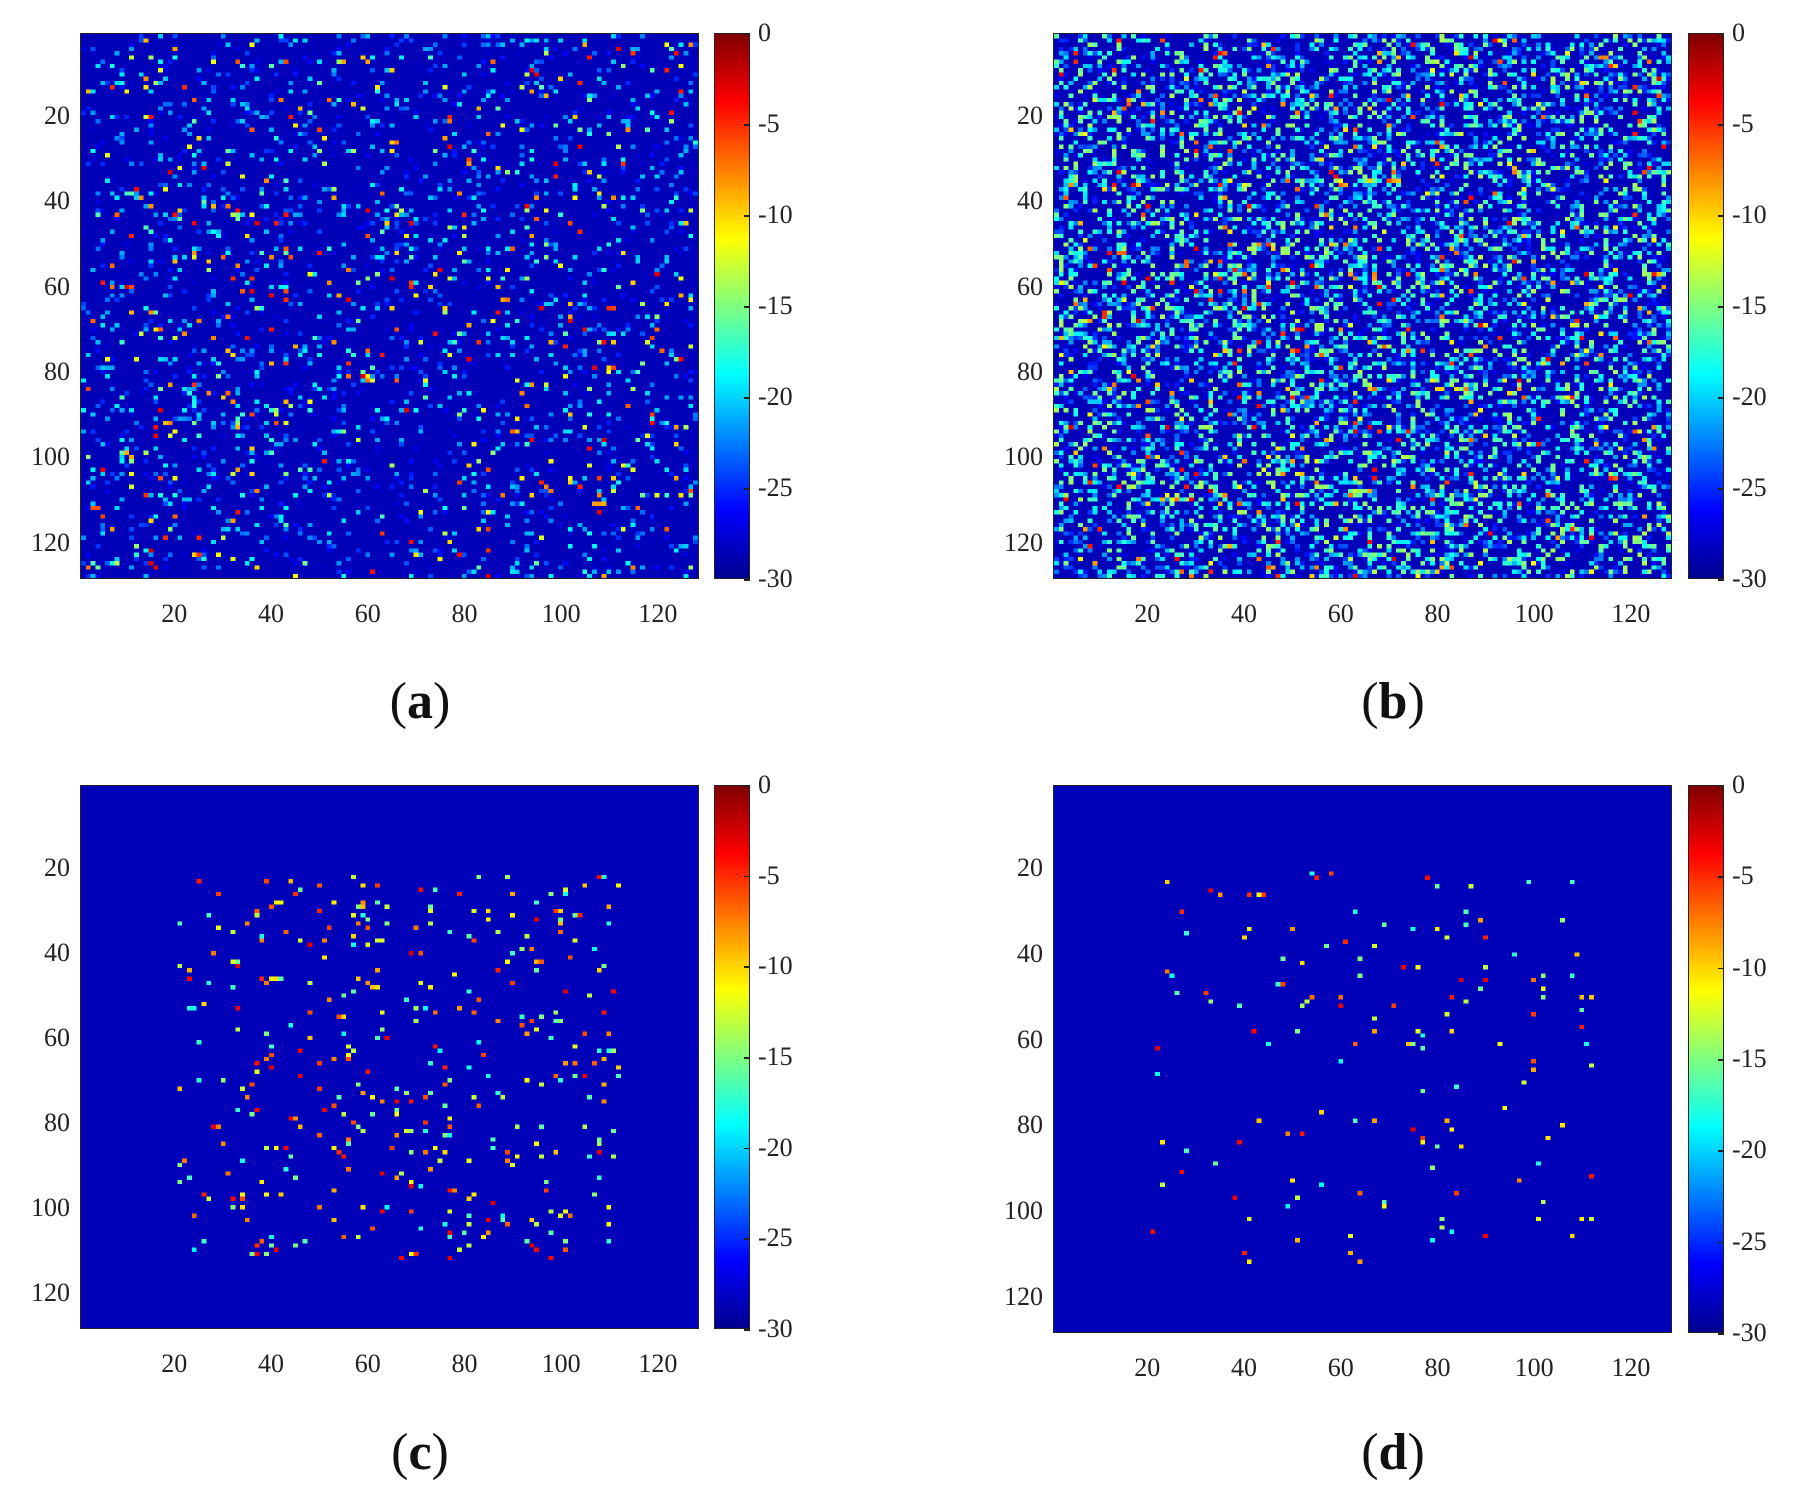 This screenshot has width=1793, height=1510. I want to click on heatmap-b, so click(1362, 306).